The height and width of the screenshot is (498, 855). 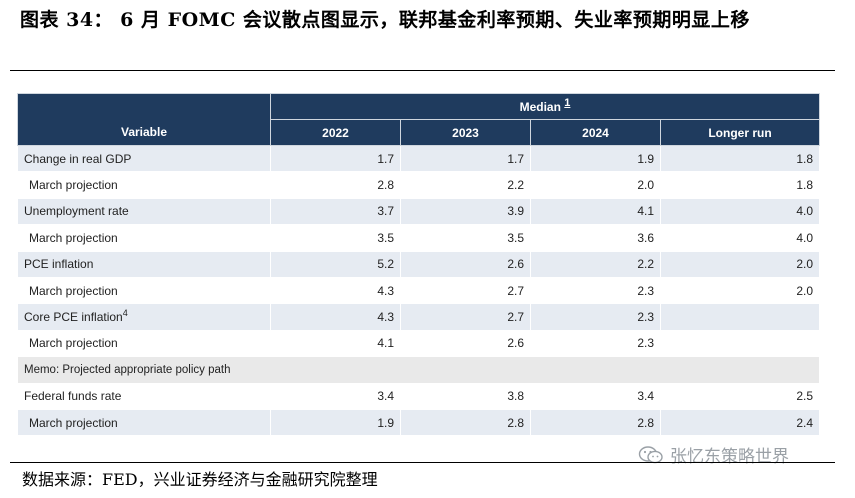 What do you see at coordinates (422, 70) in the screenshot?
I see `top-divider` at bounding box center [422, 70].